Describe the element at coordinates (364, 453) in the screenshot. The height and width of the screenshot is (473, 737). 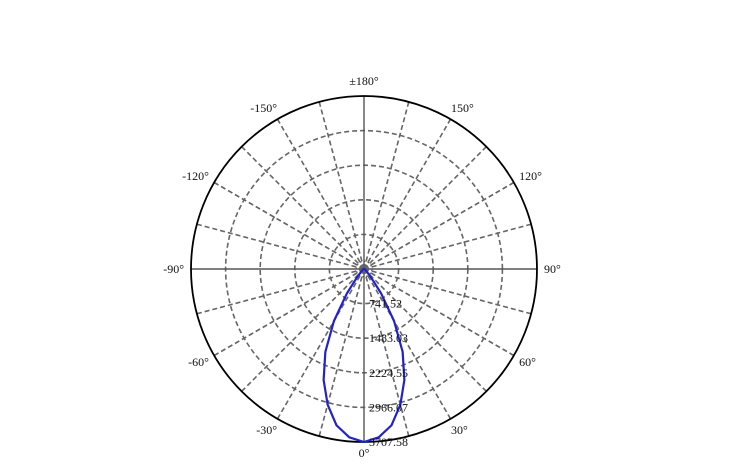
I see `angle-label: 0°` at that location.